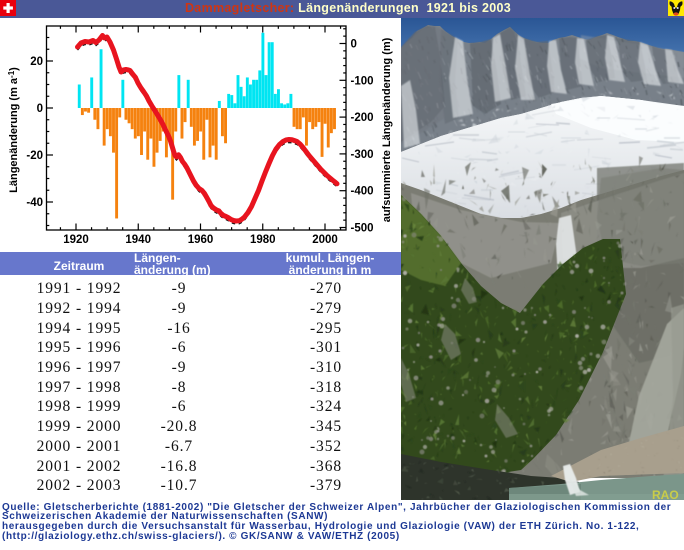 Image resolution: width=684 pixels, height=550 pixels. Describe the element at coordinates (325, 240) in the screenshot. I see `svg-text: 2000` at that location.